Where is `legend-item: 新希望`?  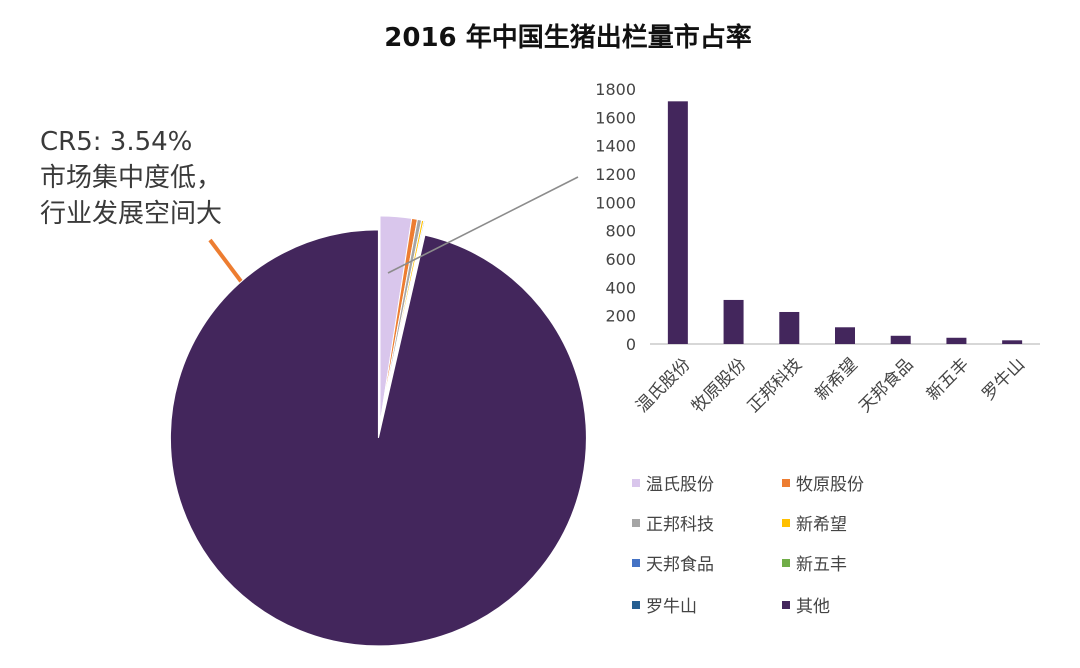
legend-item: 新希望 is located at coordinates (814, 525).